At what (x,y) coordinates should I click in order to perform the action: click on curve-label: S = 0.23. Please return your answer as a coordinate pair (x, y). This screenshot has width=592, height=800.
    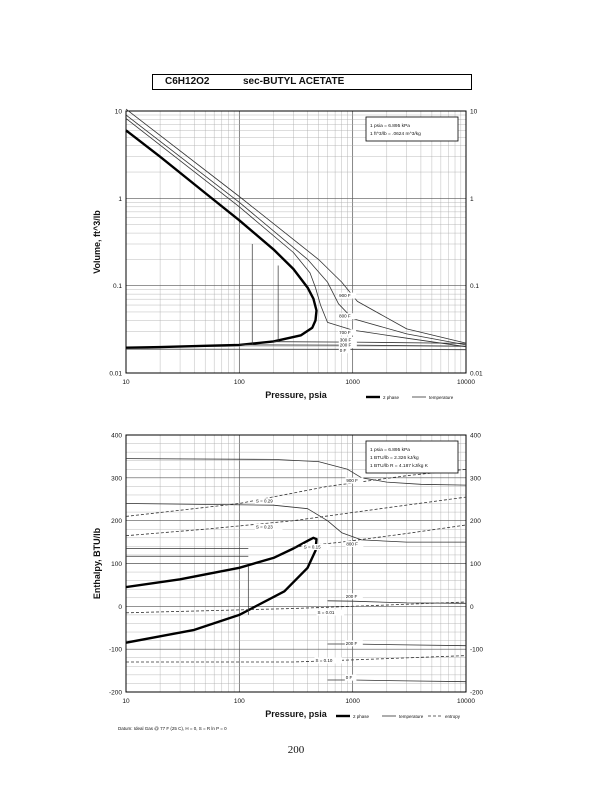
    Looking at the image, I should click on (264, 526).